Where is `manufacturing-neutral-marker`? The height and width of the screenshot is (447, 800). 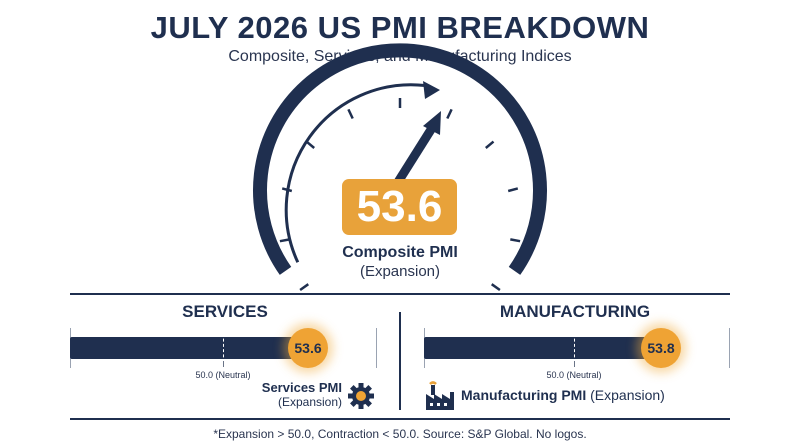
manufacturing-neutral-marker is located at coordinates (574, 348).